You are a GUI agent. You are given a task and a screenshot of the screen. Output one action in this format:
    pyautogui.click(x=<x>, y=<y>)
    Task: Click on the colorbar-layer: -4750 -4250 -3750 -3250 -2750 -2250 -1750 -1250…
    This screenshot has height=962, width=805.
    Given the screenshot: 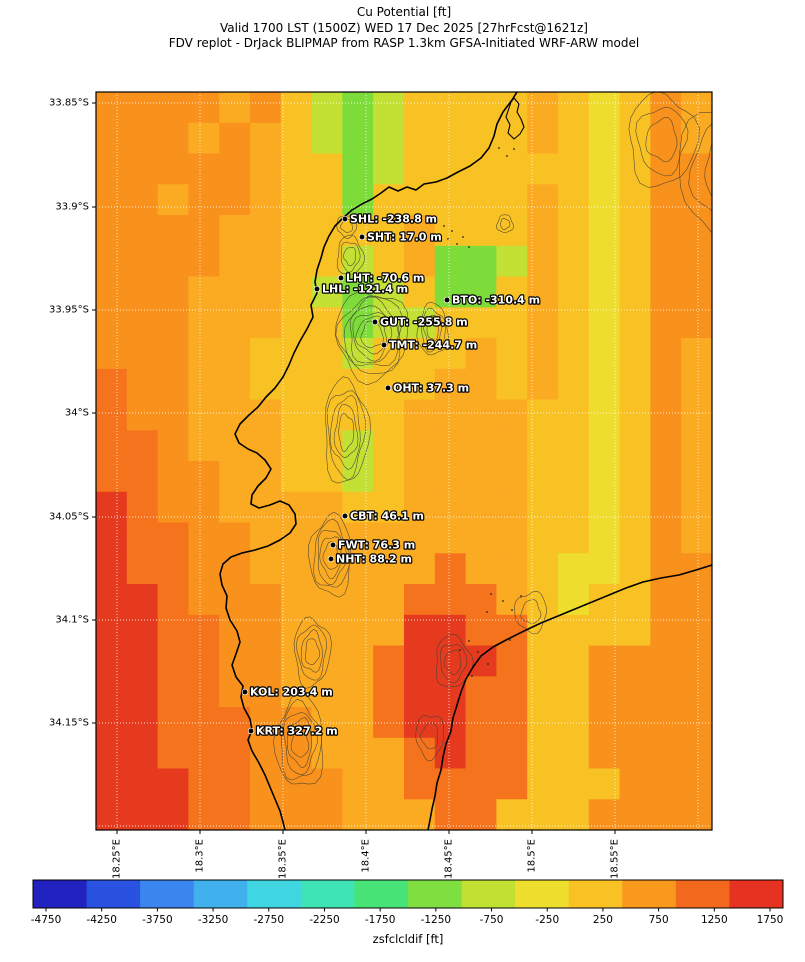 What is the action you would take?
    pyautogui.click(x=407, y=902)
    